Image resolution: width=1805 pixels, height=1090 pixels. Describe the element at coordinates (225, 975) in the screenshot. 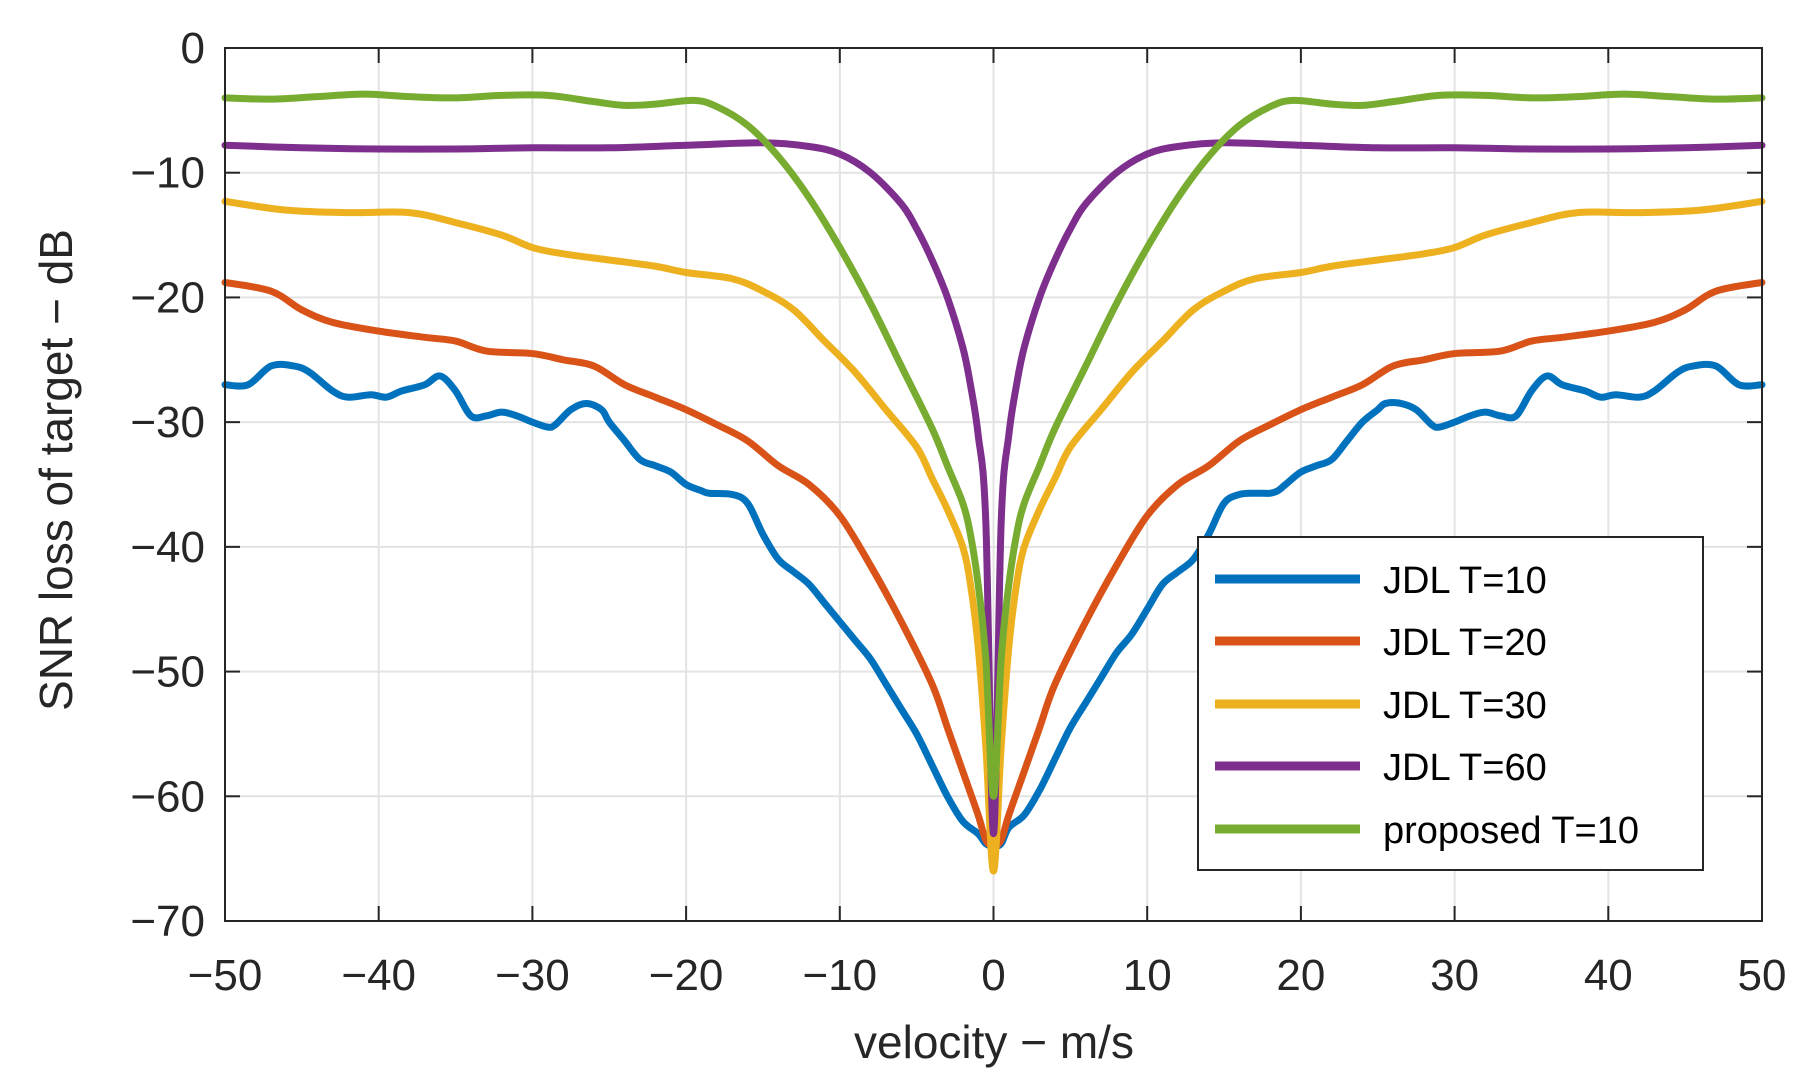

I see `x-tick-label: −50` at that location.